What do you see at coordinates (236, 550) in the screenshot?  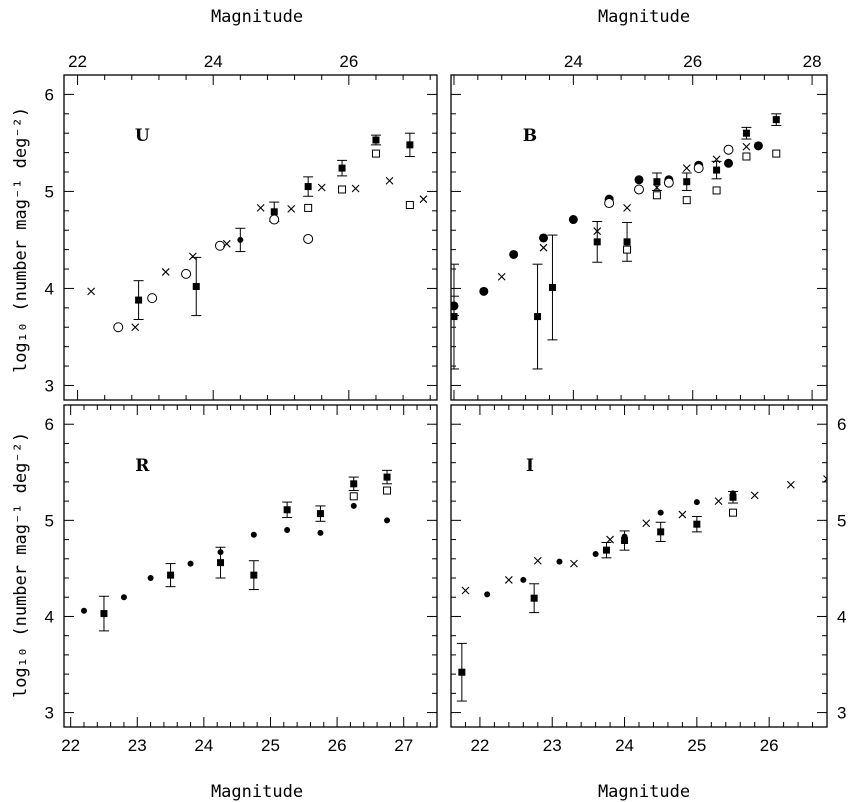 I see `data-layer` at bounding box center [236, 550].